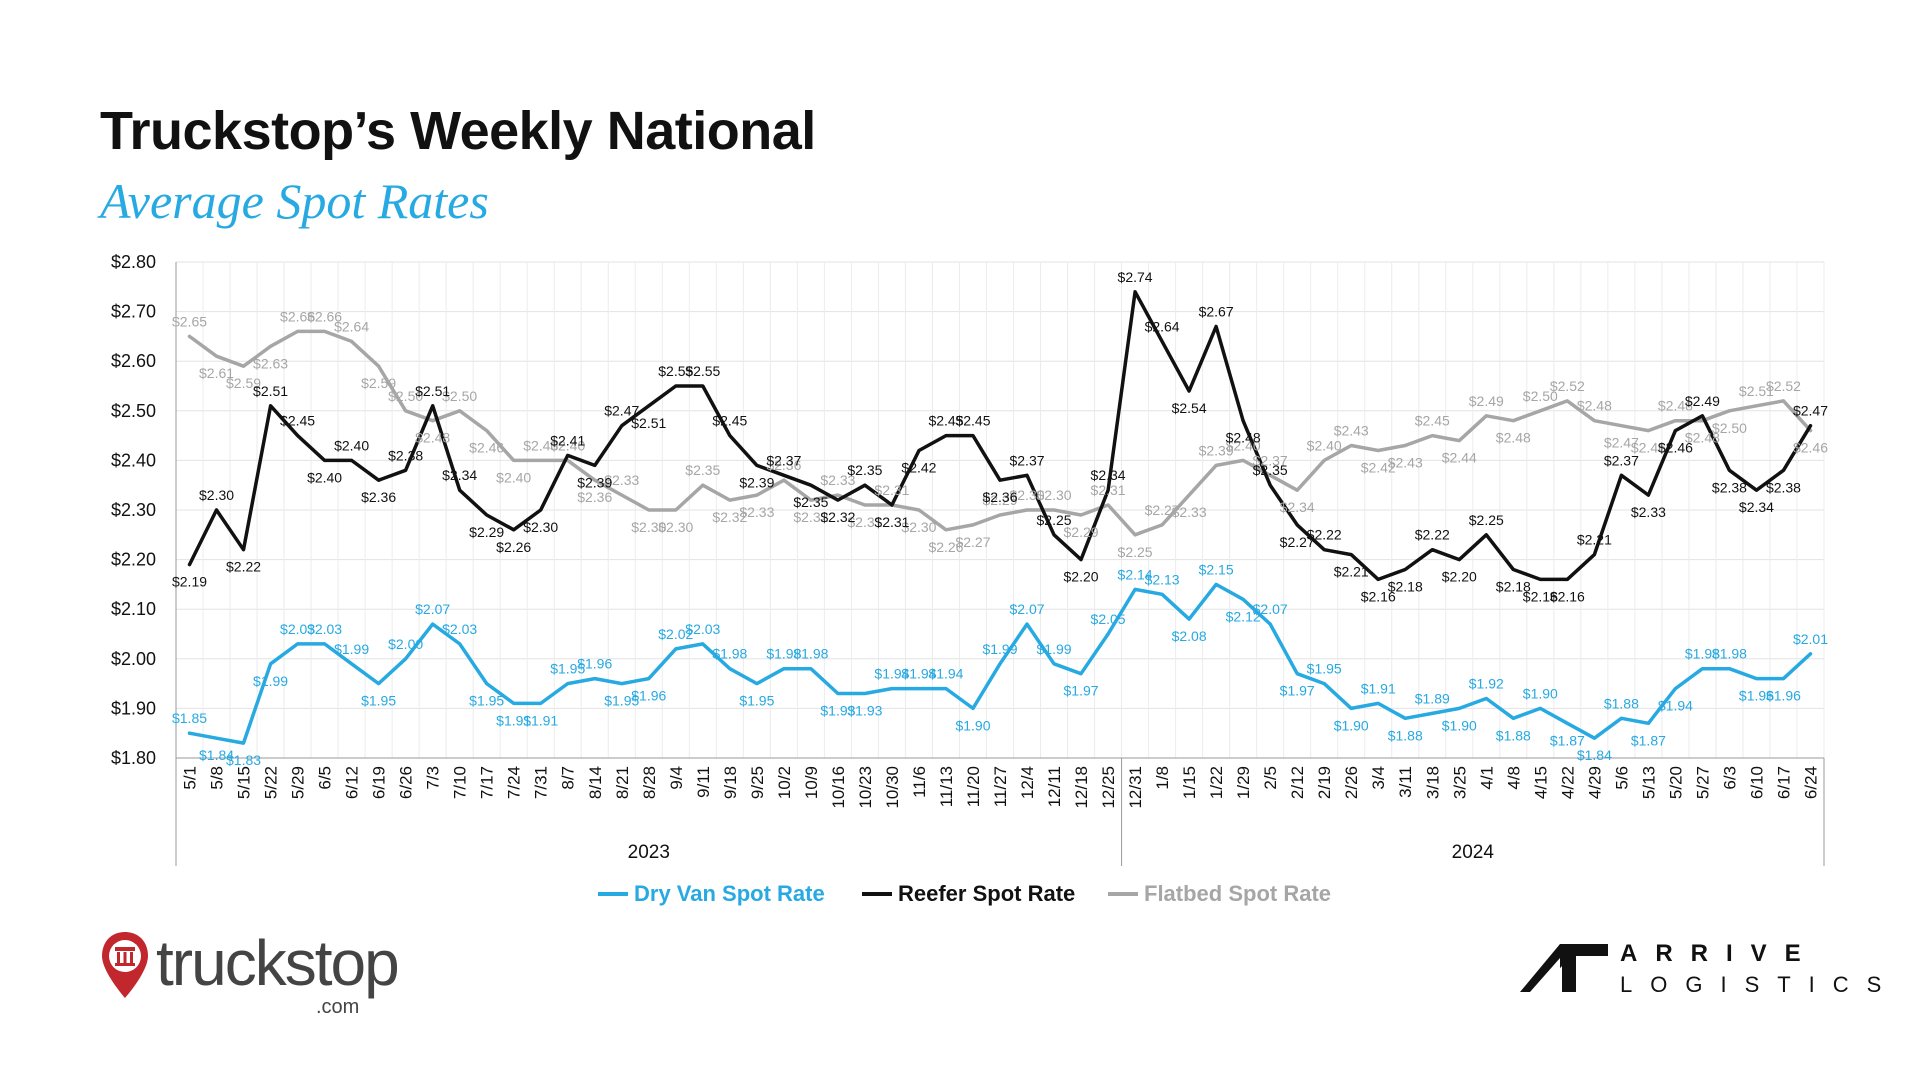 Image resolution: width=1920 pixels, height=1080 pixels. What do you see at coordinates (1216, 569) in the screenshot?
I see `data-label: $2.15` at bounding box center [1216, 569].